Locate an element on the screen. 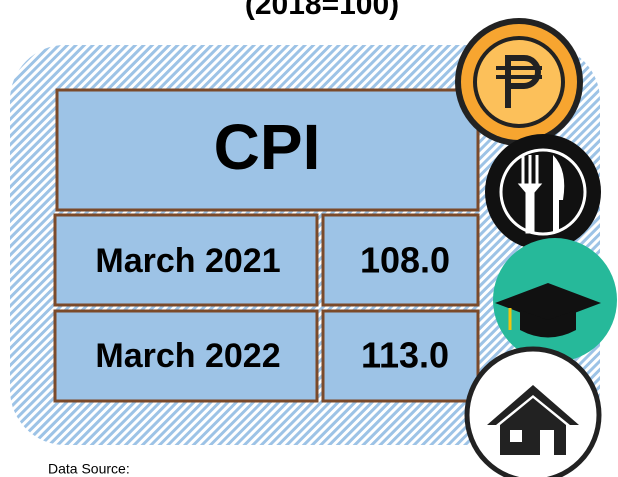 The image size is (618, 477). table-title: CPI is located at coordinates (267, 147).